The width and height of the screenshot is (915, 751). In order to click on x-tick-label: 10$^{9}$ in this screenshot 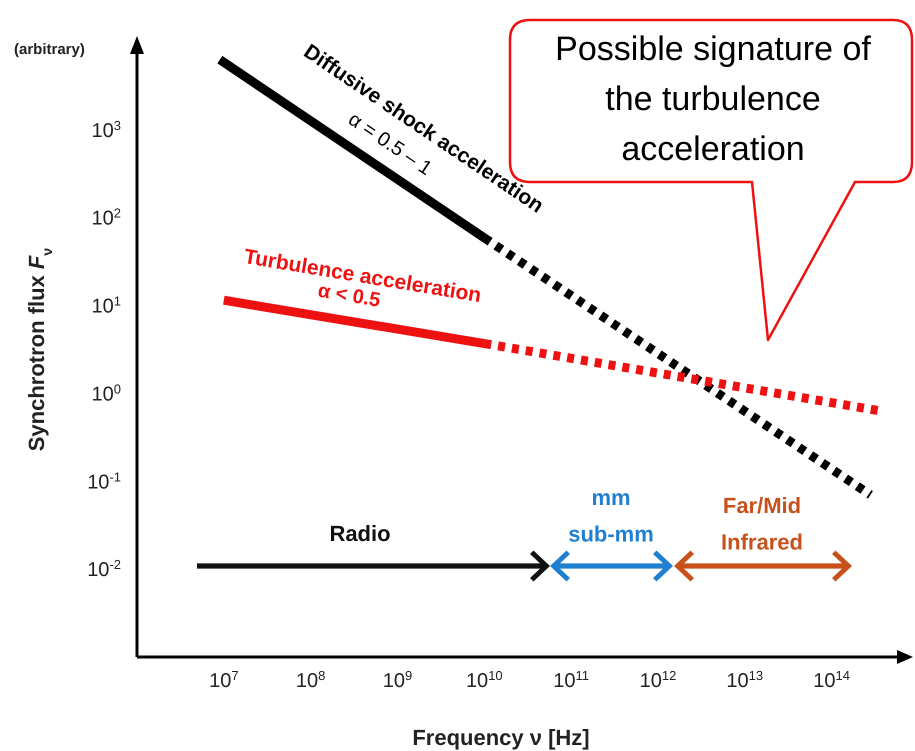, I will do `click(397, 680)`.